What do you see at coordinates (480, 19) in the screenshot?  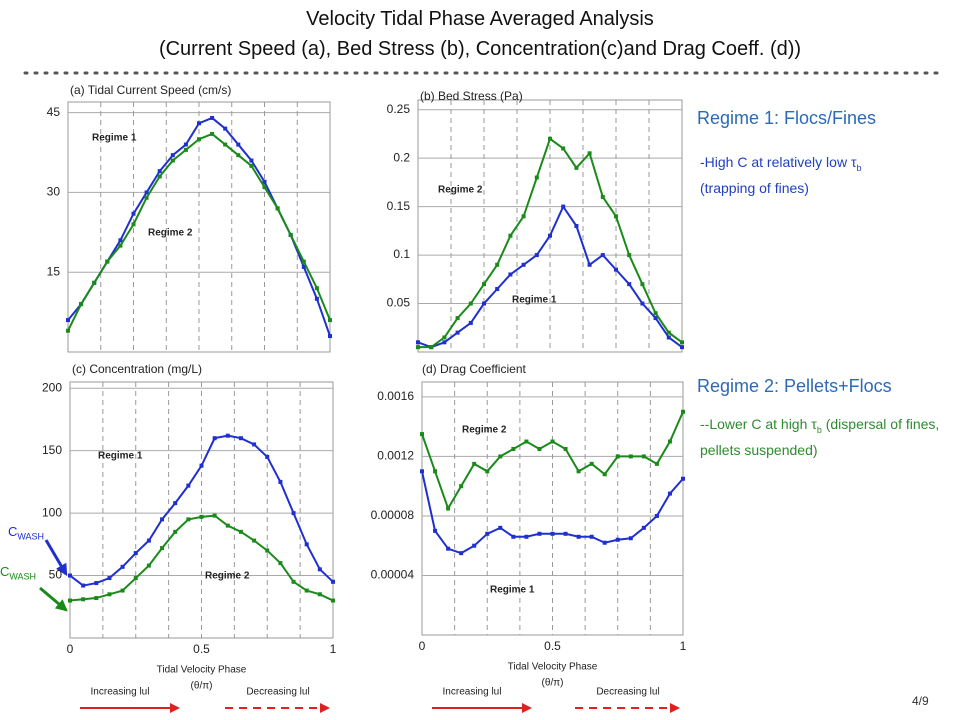 I see `title: Velocity Tidal Phase Averaged Analysis` at bounding box center [480, 19].